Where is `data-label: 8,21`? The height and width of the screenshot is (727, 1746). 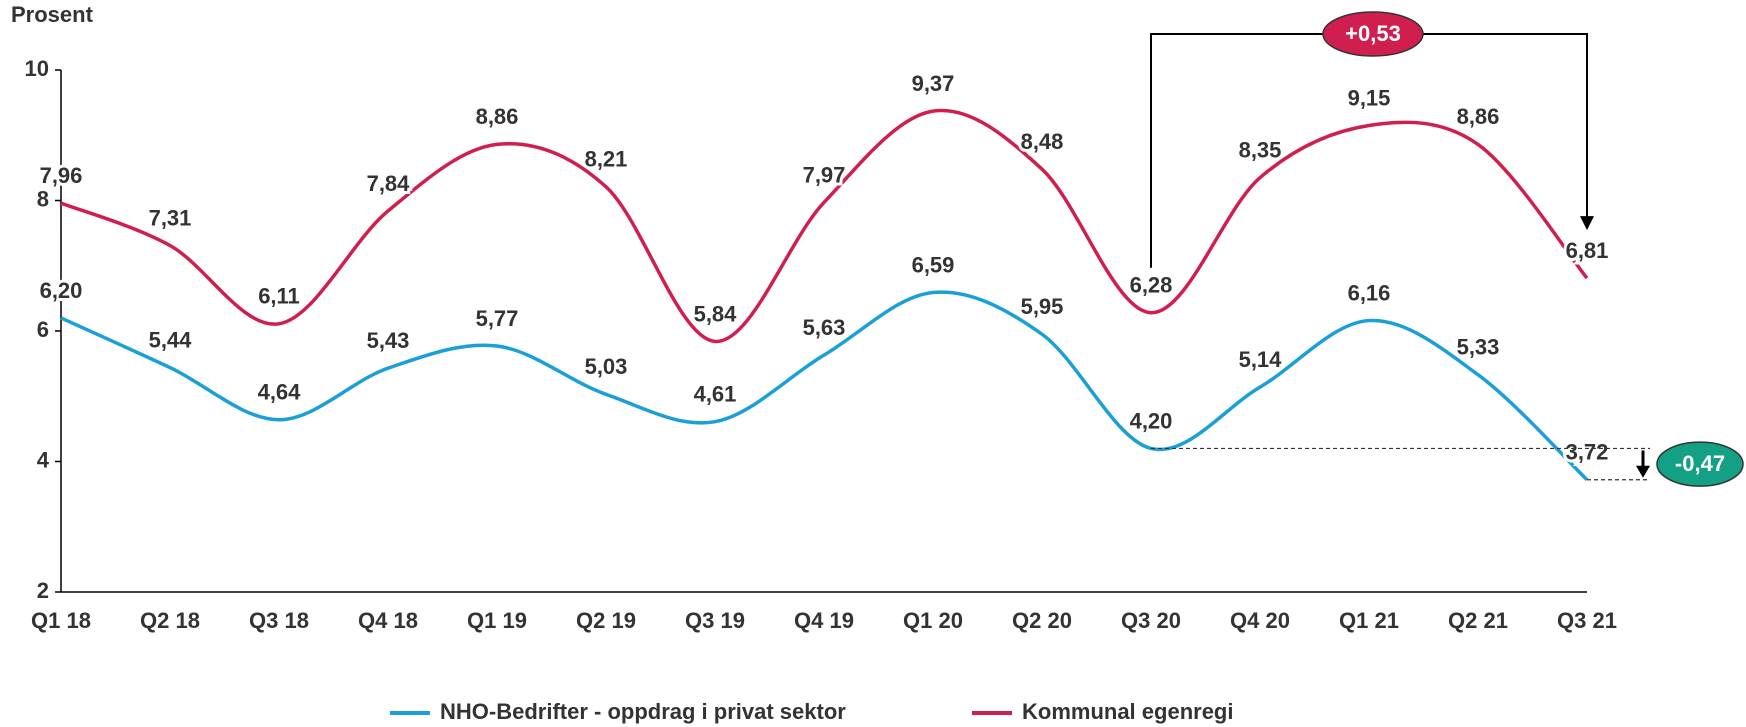 data-label: 8,21 is located at coordinates (606, 159).